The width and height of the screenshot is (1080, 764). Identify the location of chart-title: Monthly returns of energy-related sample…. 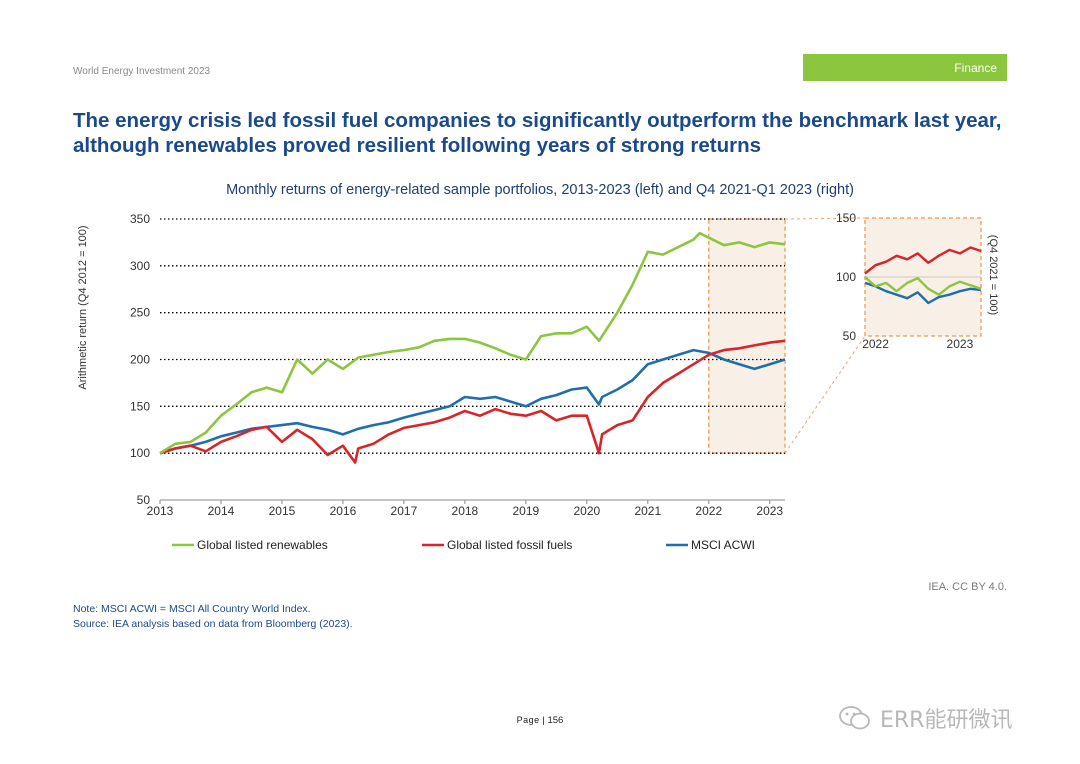
(540, 190).